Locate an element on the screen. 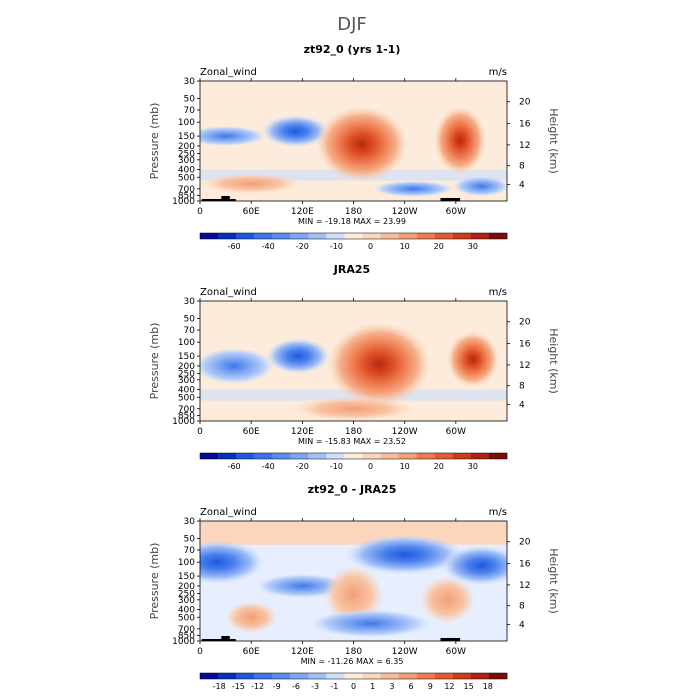 The image size is (700, 700). page-title: DJF is located at coordinates (352, 24).